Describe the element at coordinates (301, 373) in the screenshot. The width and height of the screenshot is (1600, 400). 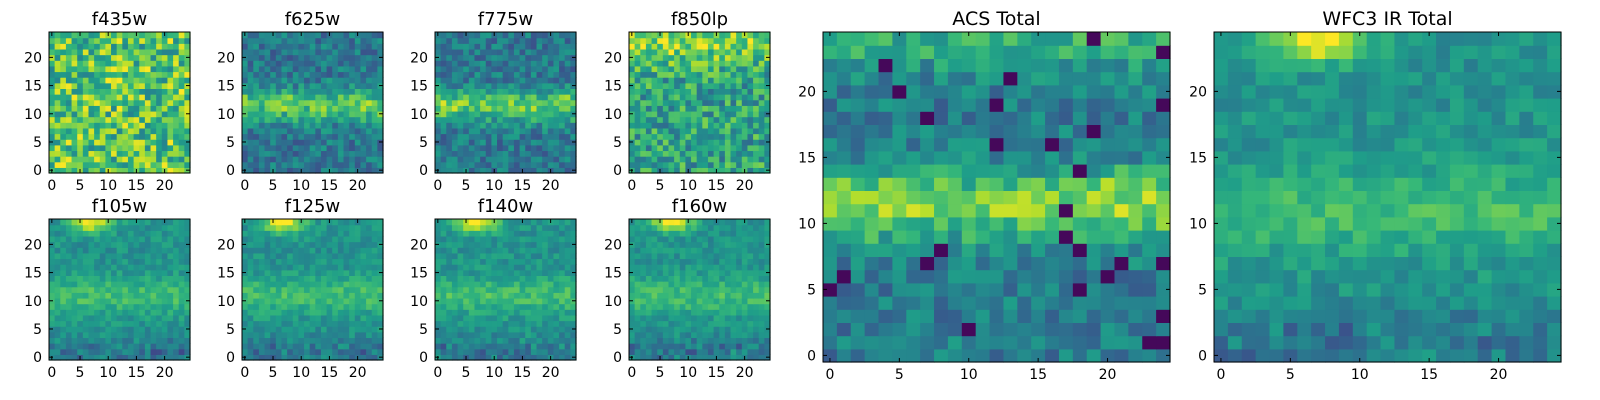
I see `x-tick-label: 10` at that location.